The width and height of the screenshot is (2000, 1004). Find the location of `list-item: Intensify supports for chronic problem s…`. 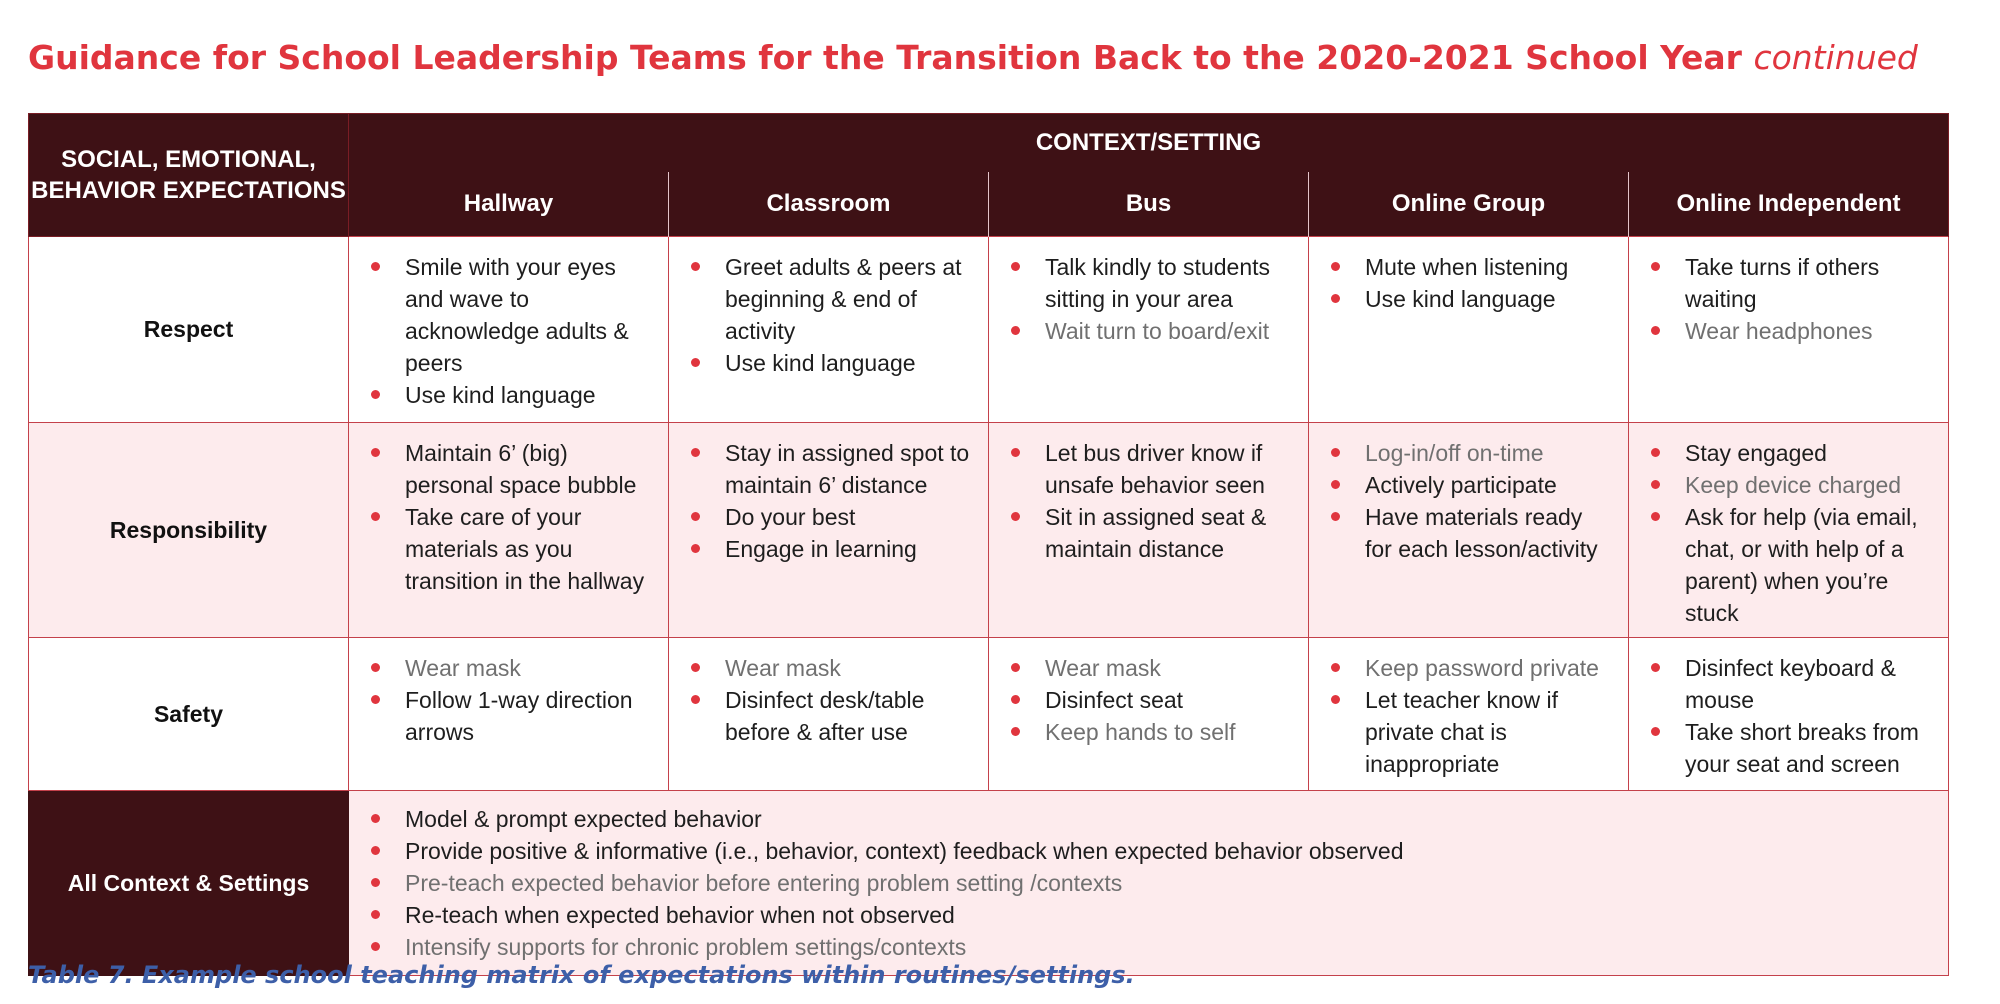

list-item: Intensify supports for chronic problem s… is located at coordinates (1148, 947).